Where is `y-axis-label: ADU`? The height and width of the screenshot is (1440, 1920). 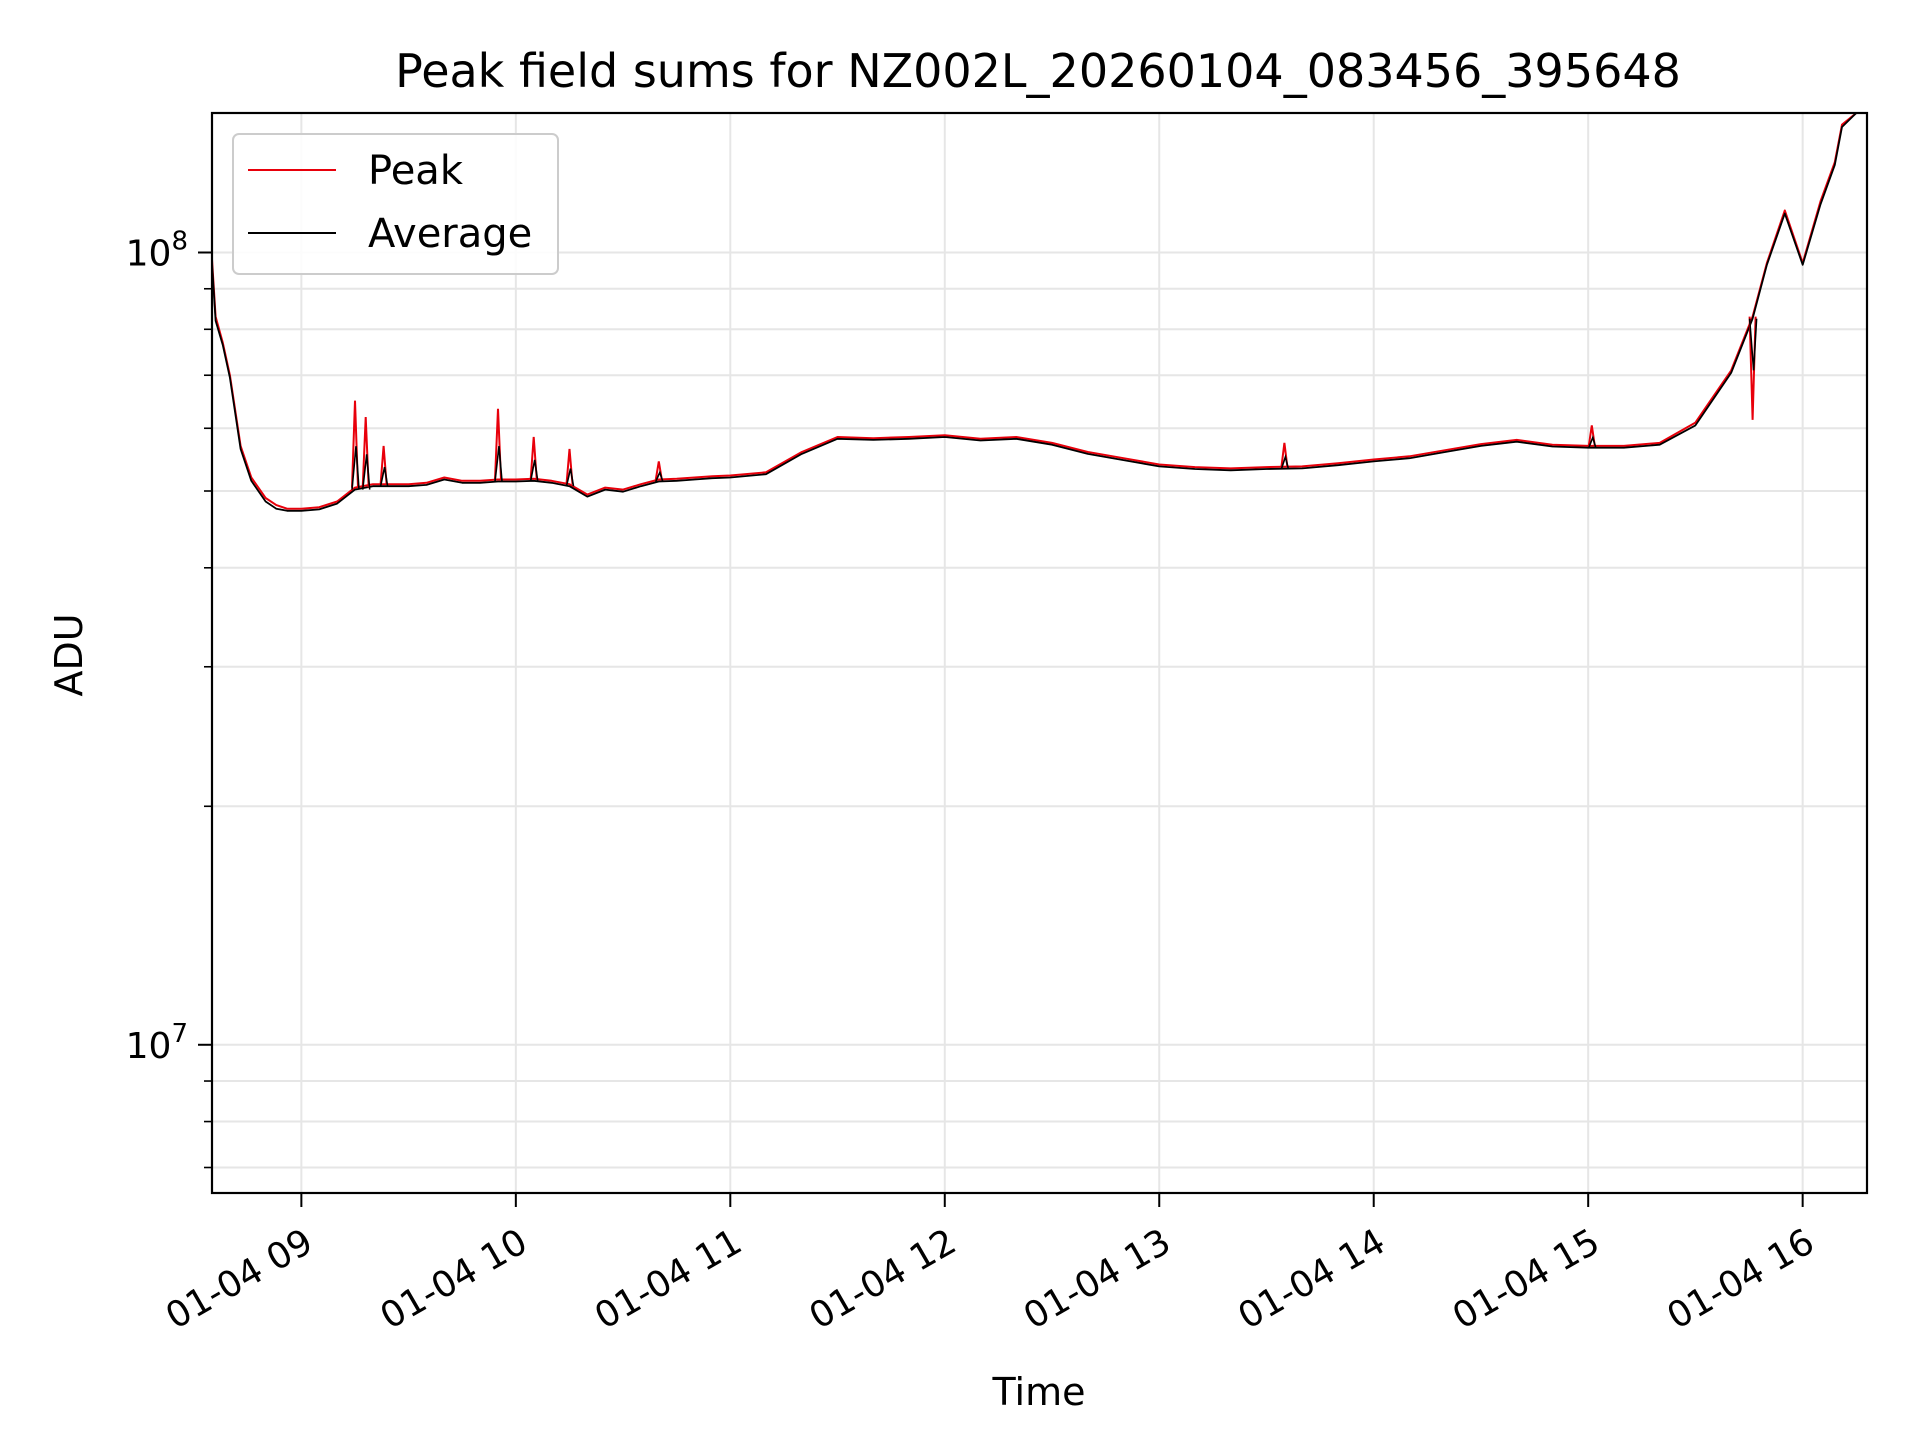 y-axis-label: ADU is located at coordinates (69, 654).